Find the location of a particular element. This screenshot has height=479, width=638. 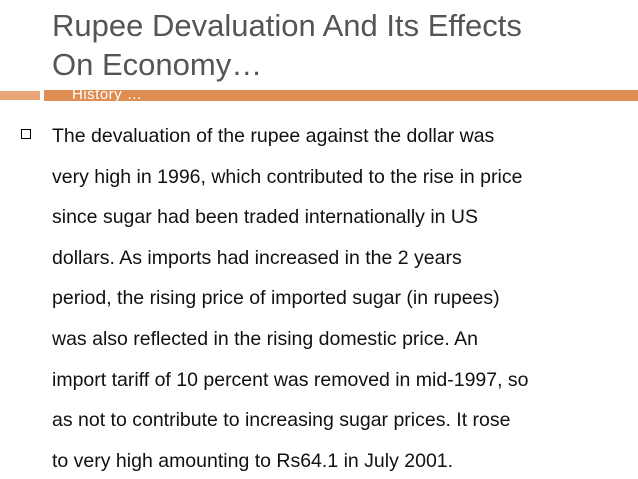

accent-bar is located at coordinates (341, 95).